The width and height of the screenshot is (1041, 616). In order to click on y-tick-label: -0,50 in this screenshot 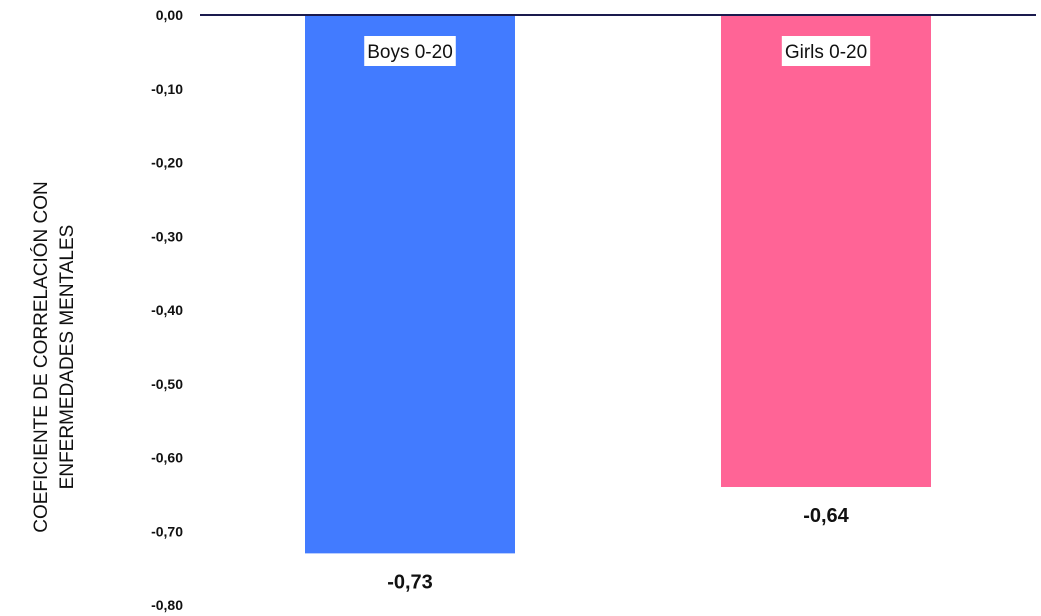, I will do `click(167, 384)`.